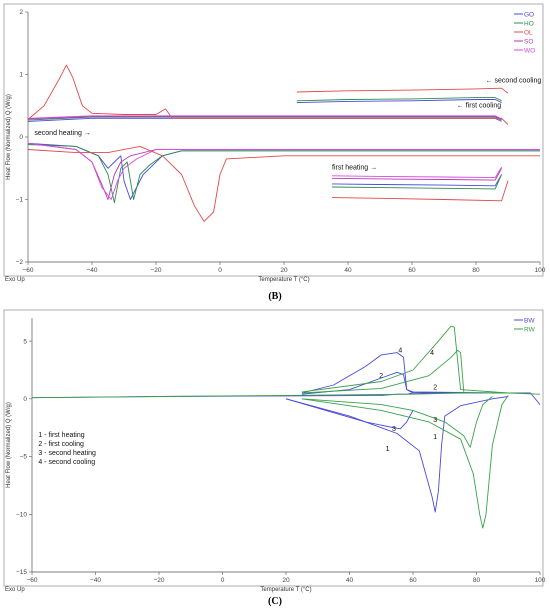 The width and height of the screenshot is (550, 610). What do you see at coordinates (21, 75) in the screenshot?
I see `y-tick-label: 1` at bounding box center [21, 75].